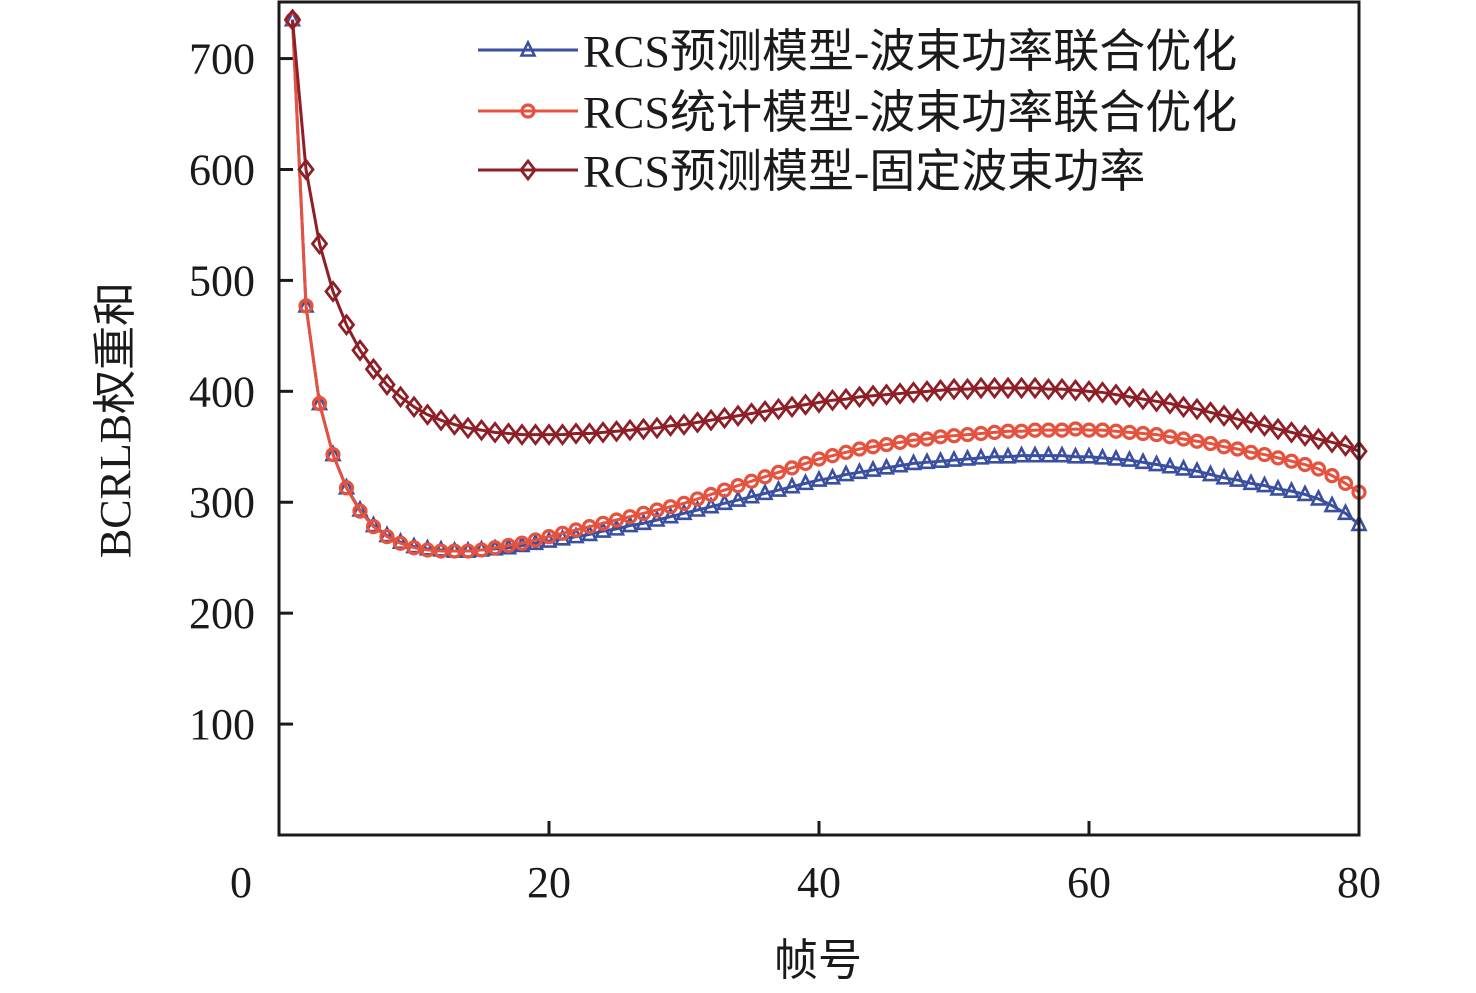 Image resolution: width=1476 pixels, height=993 pixels. Describe the element at coordinates (241, 882) in the screenshot. I see `x-tick-label: 0` at that location.